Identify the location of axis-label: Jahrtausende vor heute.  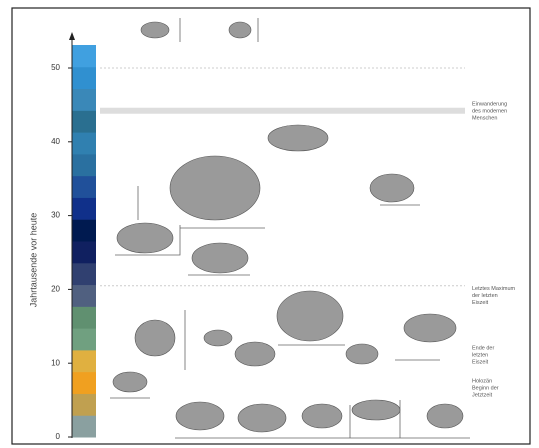
(33, 260).